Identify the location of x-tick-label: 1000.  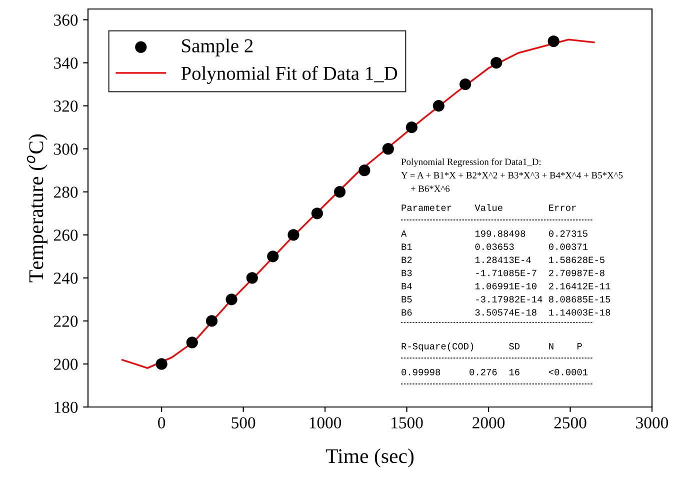
(326, 422).